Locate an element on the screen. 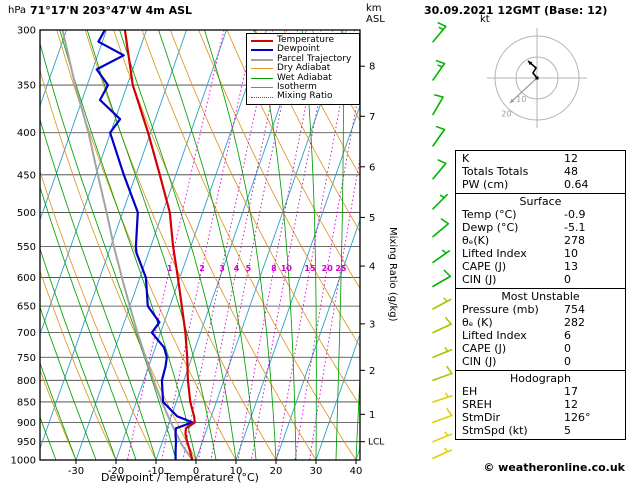 The image size is (629, 486). stat-value: 5 is located at coordinates (567, 430).